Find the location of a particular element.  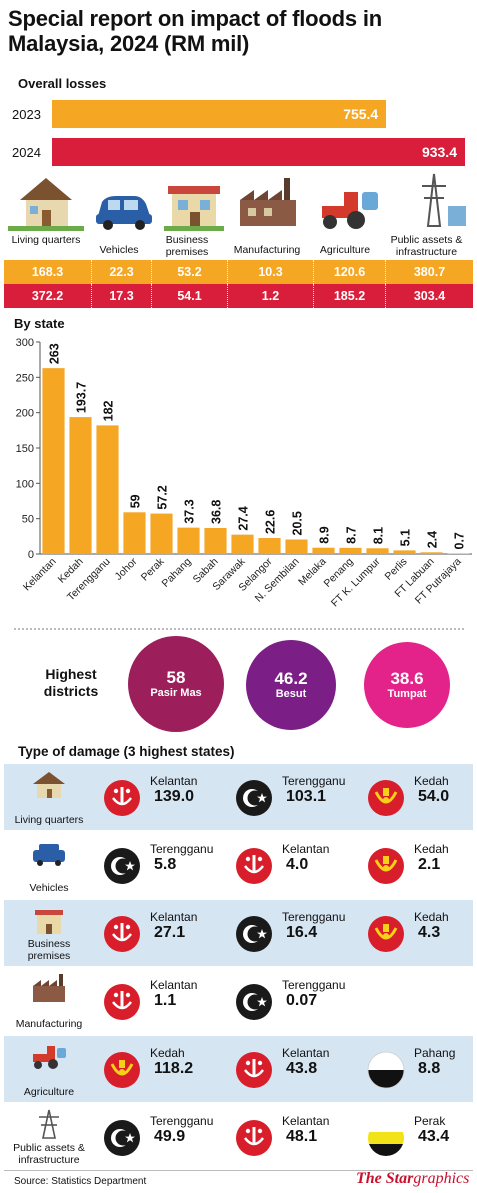

perak-flag-icon is located at coordinates (386, 1138).